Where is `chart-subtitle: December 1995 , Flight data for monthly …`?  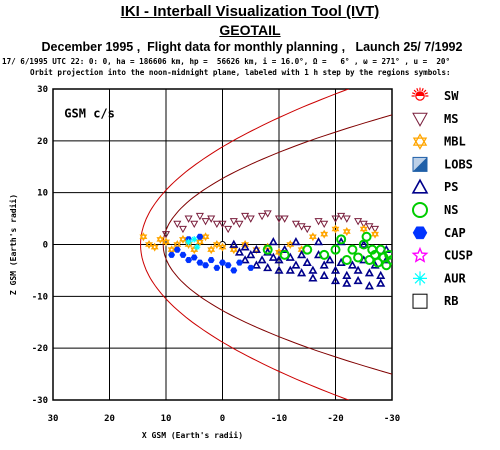 chart-subtitle: December 1995 , Flight data for monthly … is located at coordinates (252, 47).